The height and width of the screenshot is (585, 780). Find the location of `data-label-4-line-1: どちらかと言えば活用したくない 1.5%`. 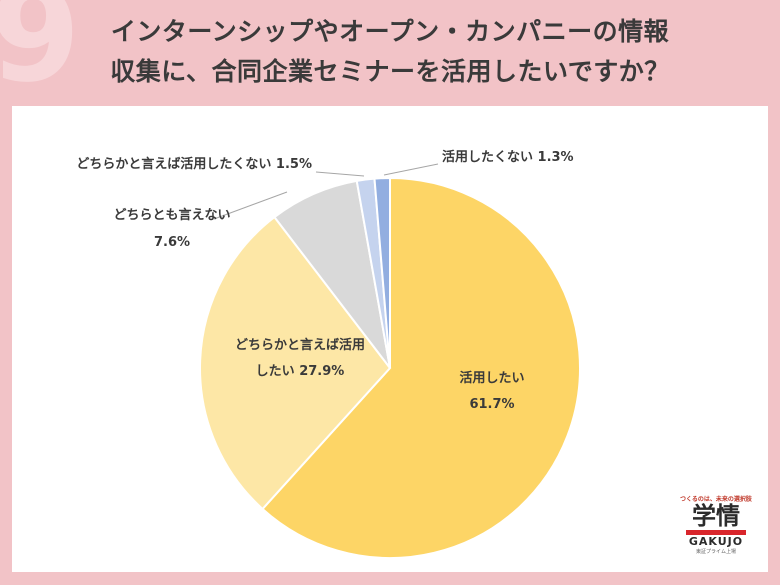

data-label-4-line-1: どちらかと言えば活用したくない 1.5% is located at coordinates (194, 164).